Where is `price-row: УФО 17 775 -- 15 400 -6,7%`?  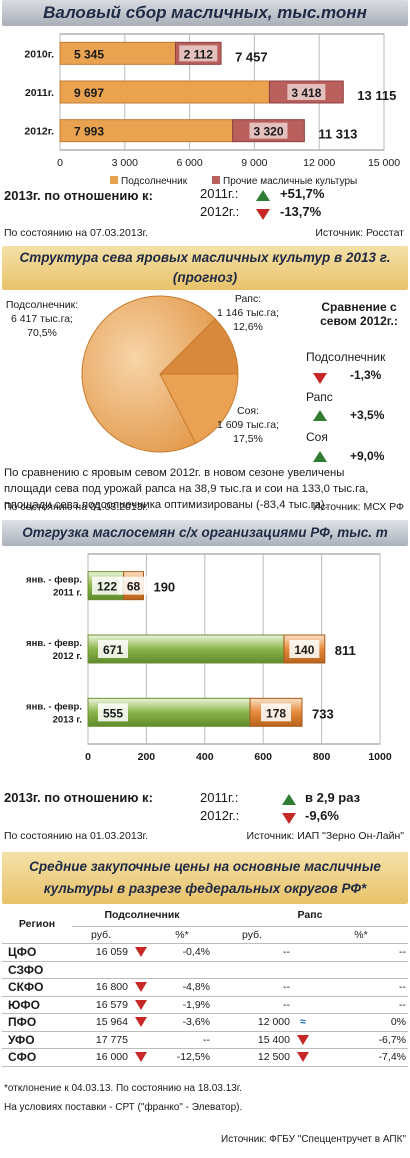 price-row: УФО 17 775 -- 15 400 -6,7% is located at coordinates (205, 1040).